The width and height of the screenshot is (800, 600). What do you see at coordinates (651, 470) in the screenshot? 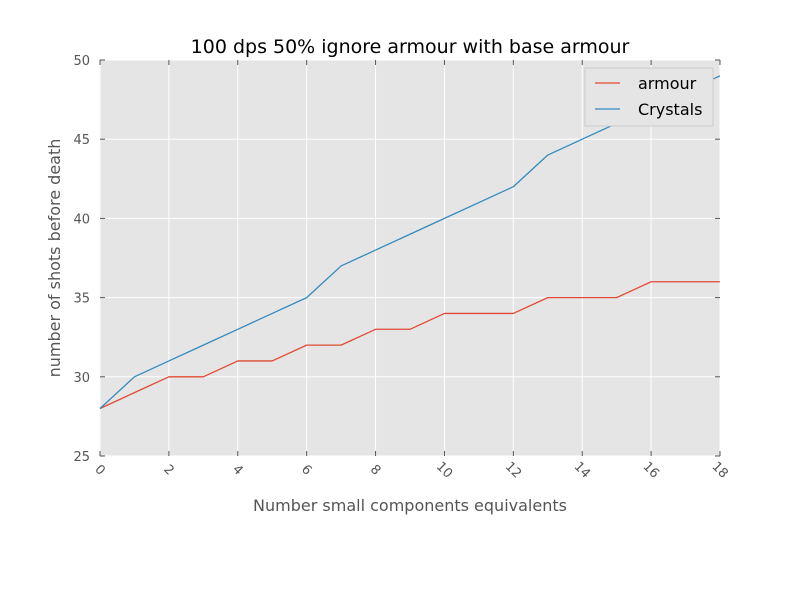
I see `x-tick-label: 16` at bounding box center [651, 470].